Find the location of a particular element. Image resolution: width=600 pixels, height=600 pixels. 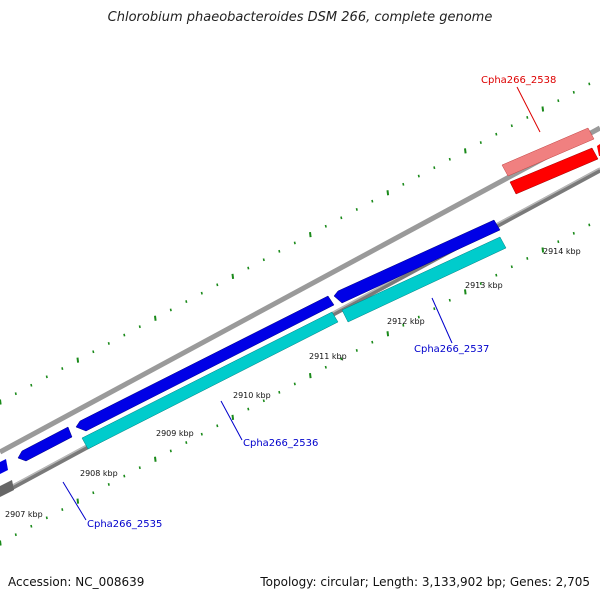

tick-label: 2909 kbp is located at coordinates (175, 433).